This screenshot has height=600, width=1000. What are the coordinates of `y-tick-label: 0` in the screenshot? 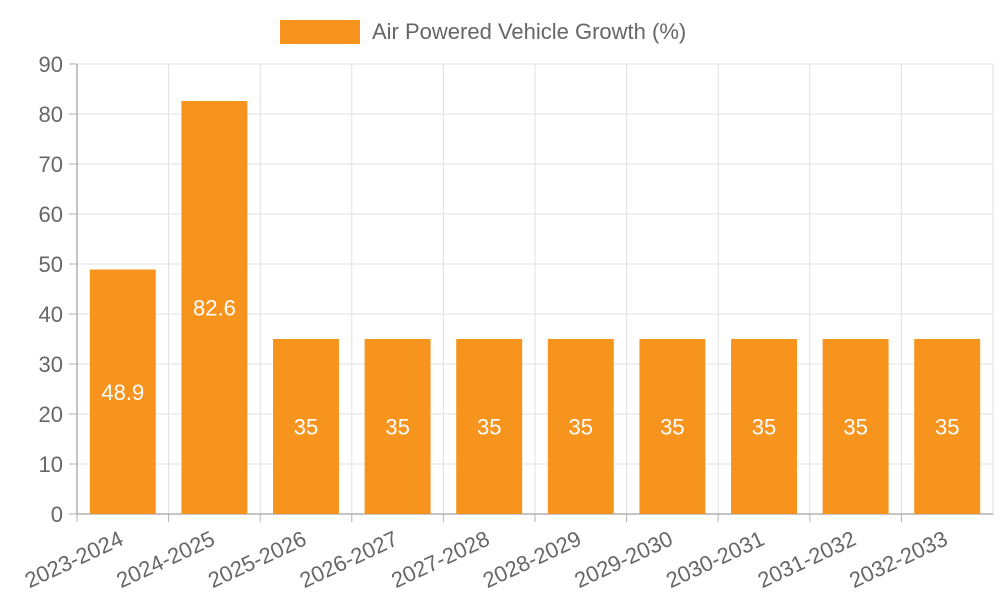 It's located at (57, 514).